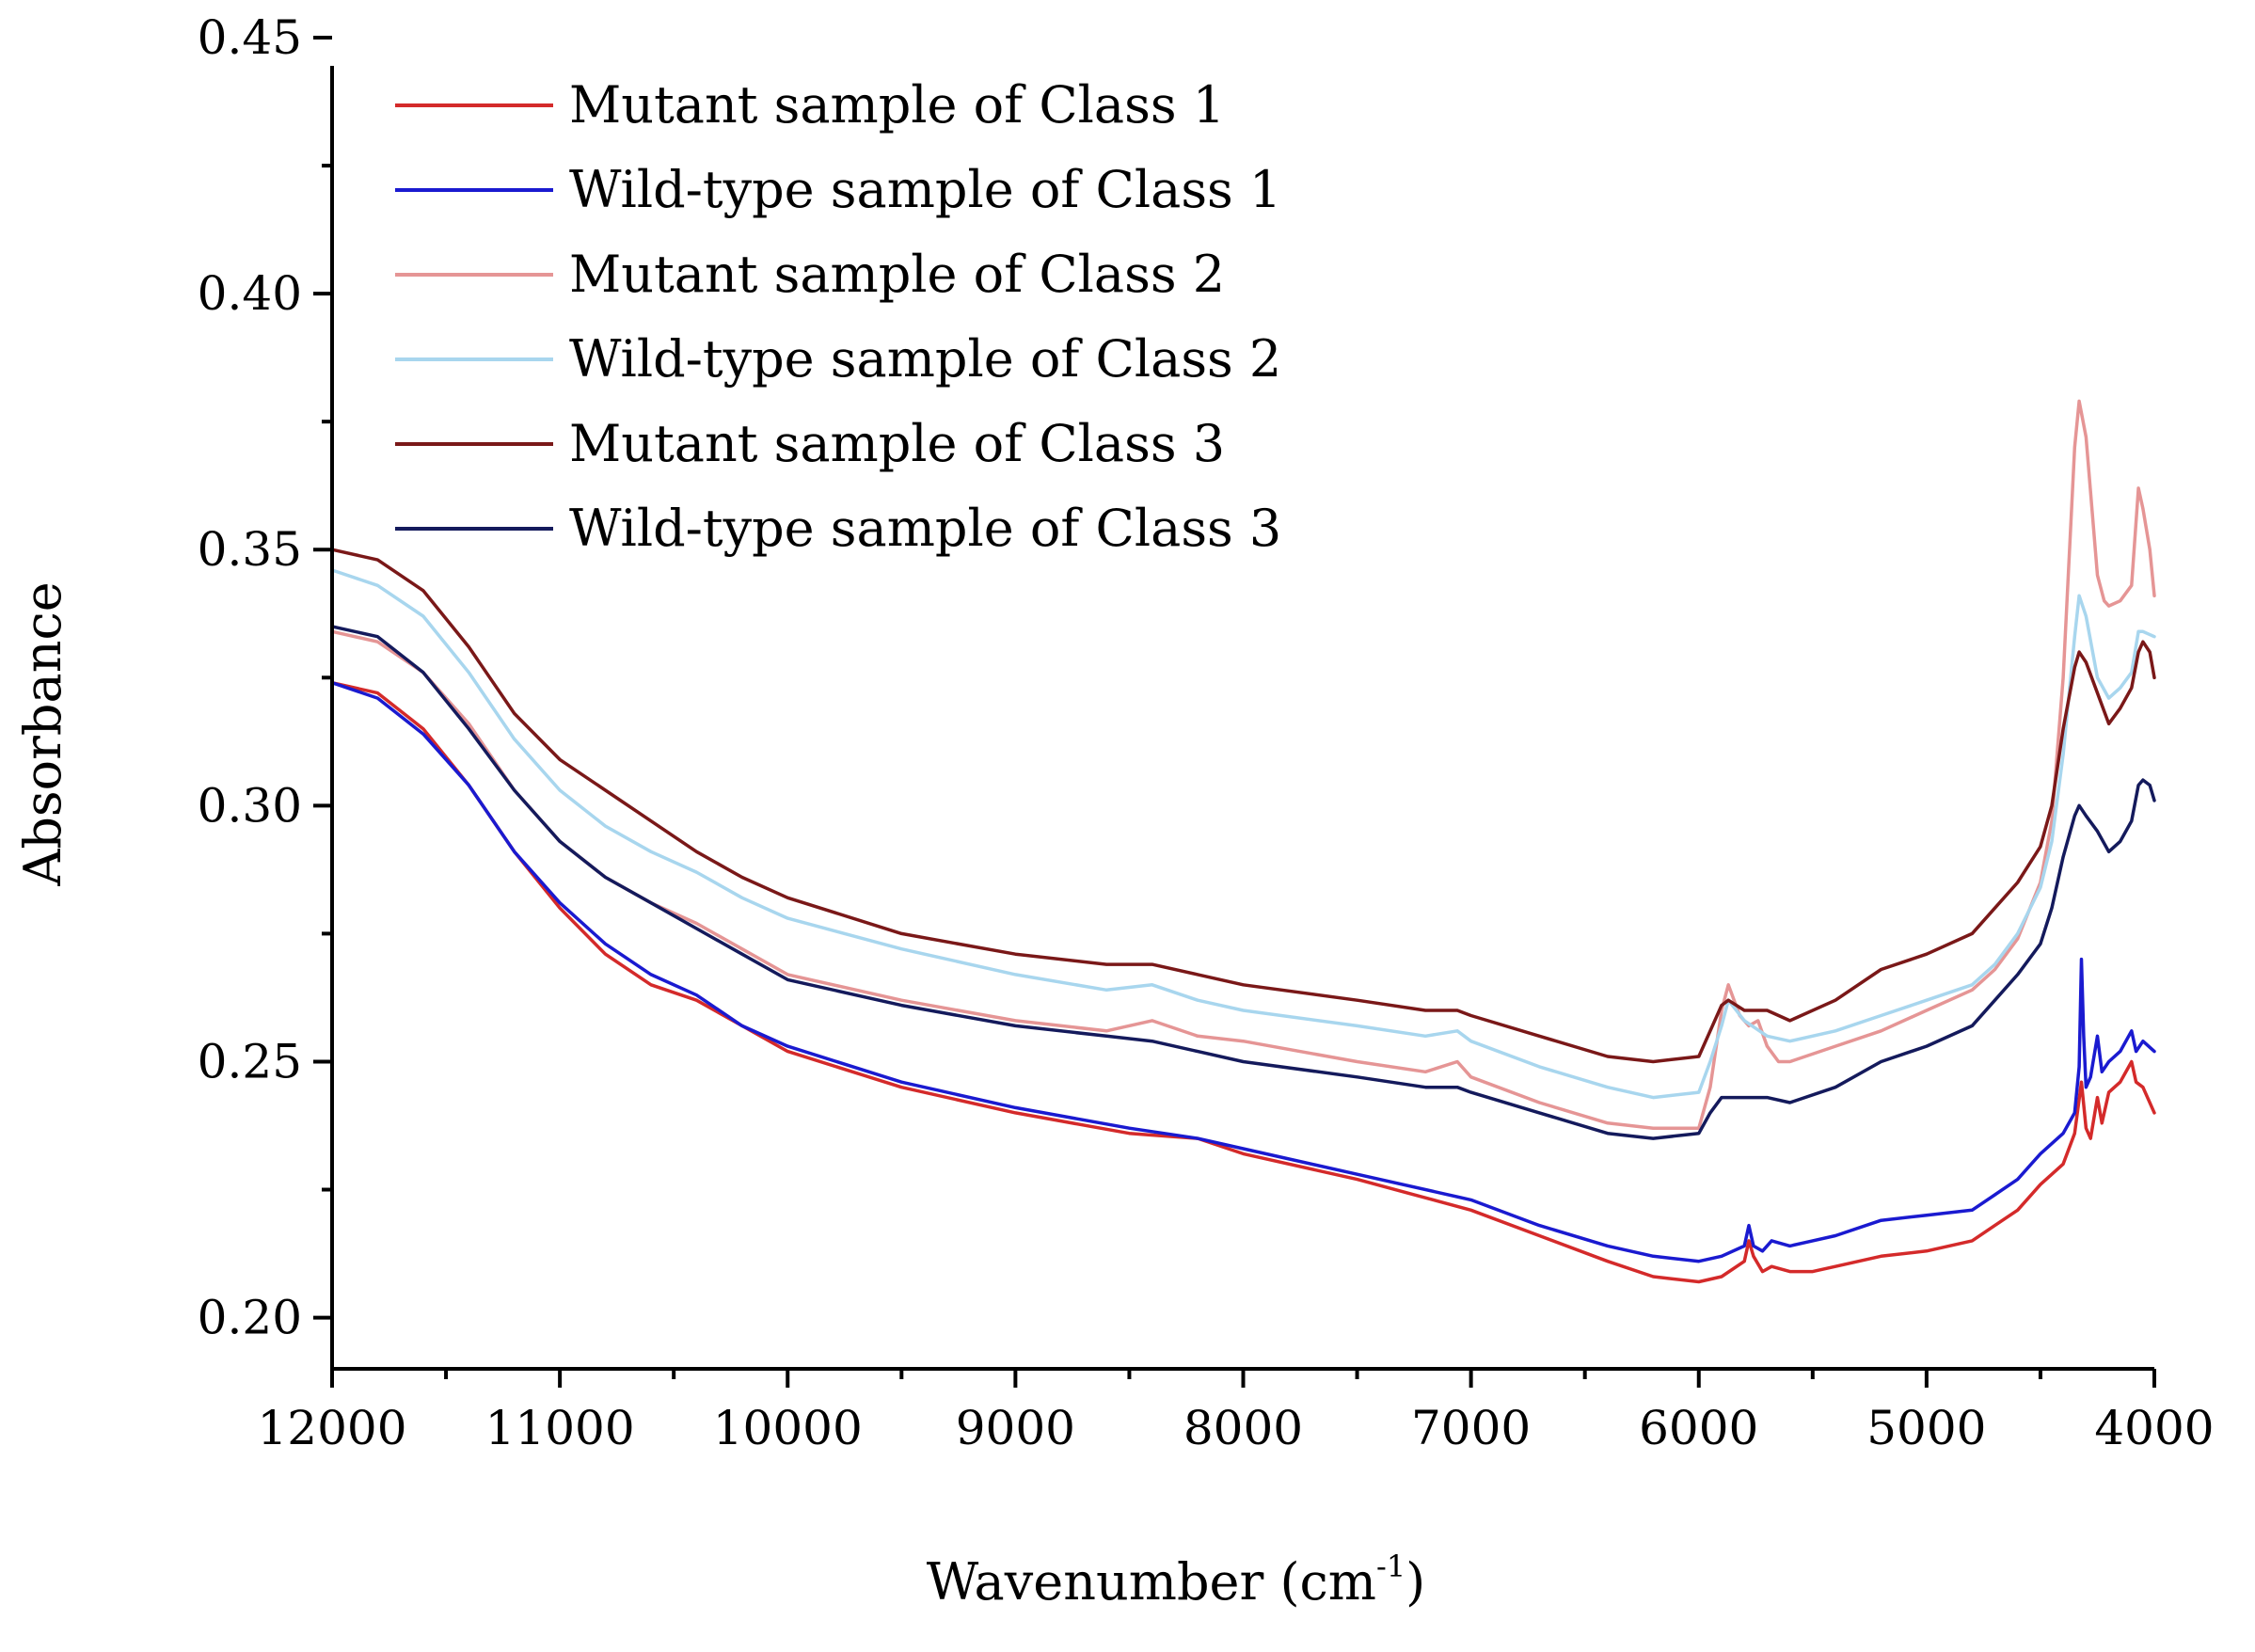 This screenshot has height=1652, width=2255. Describe the element at coordinates (560, 1428) in the screenshot. I see `x-tick-label: 11000` at that location.